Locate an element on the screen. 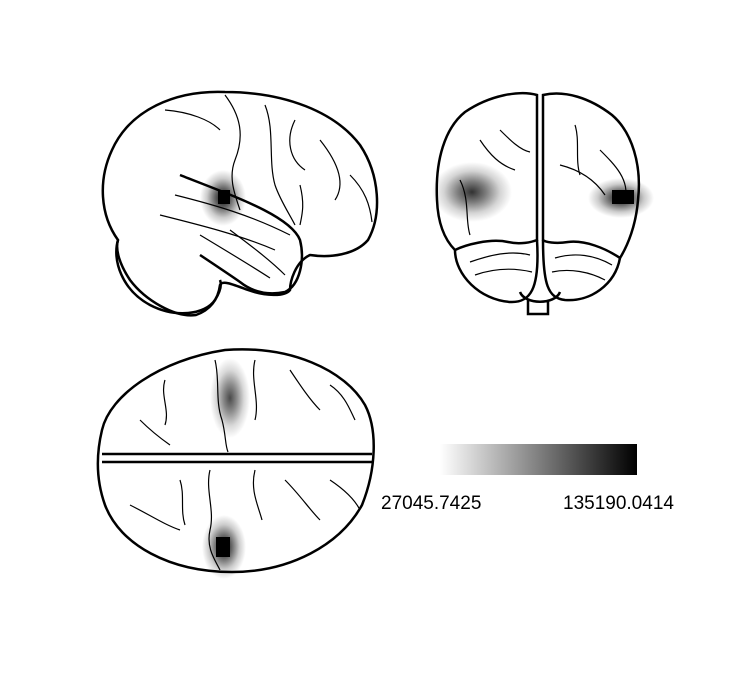  sagittal-sulci is located at coordinates (266, 186).